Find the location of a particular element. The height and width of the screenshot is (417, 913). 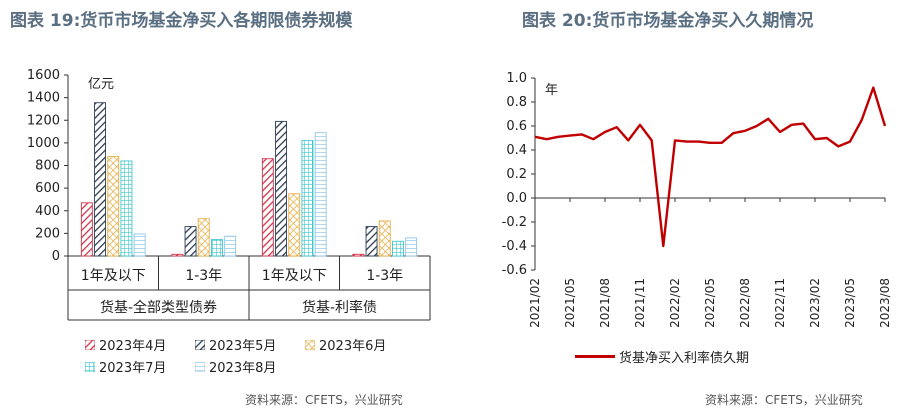

y-tick-label: 1.0 is located at coordinates (516, 78).